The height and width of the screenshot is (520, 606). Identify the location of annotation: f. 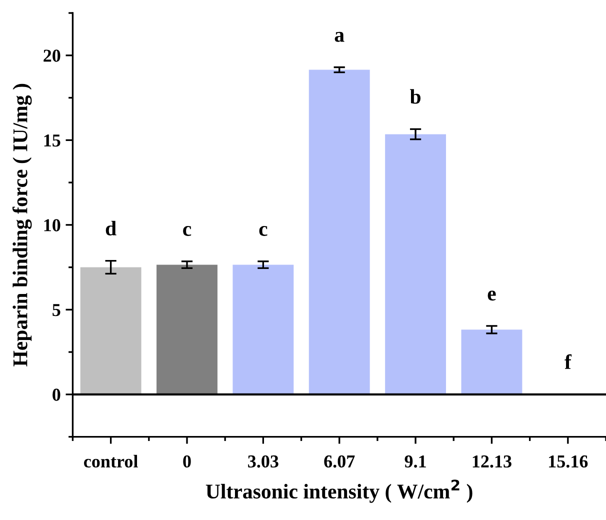
(568, 361).